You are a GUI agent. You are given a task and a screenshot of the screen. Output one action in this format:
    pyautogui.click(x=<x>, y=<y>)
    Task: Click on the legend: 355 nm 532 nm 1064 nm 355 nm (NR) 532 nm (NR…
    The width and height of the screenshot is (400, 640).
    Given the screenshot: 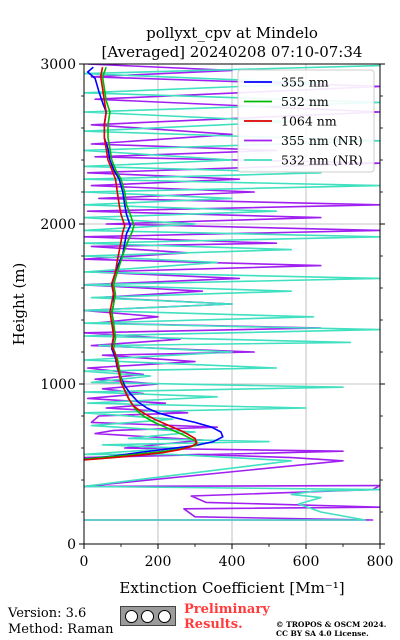 What is the action you would take?
    pyautogui.click(x=306, y=121)
    